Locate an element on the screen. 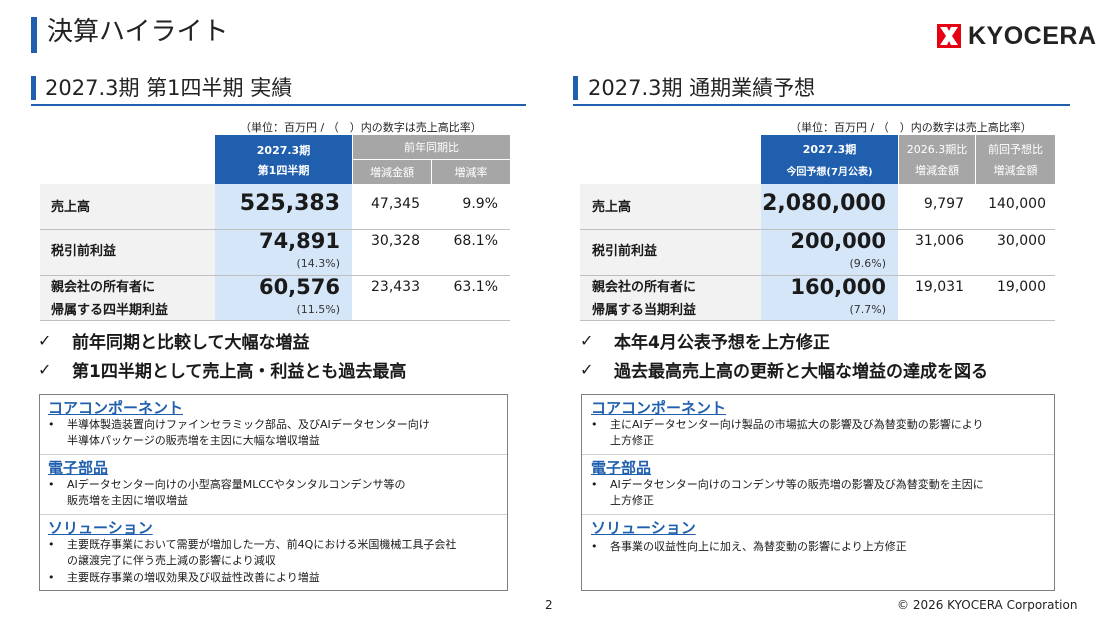 Image resolution: width=1100 pixels, height=619 pixels. right-row-netincome-label-line1: 親会社の所有者に is located at coordinates (644, 287).